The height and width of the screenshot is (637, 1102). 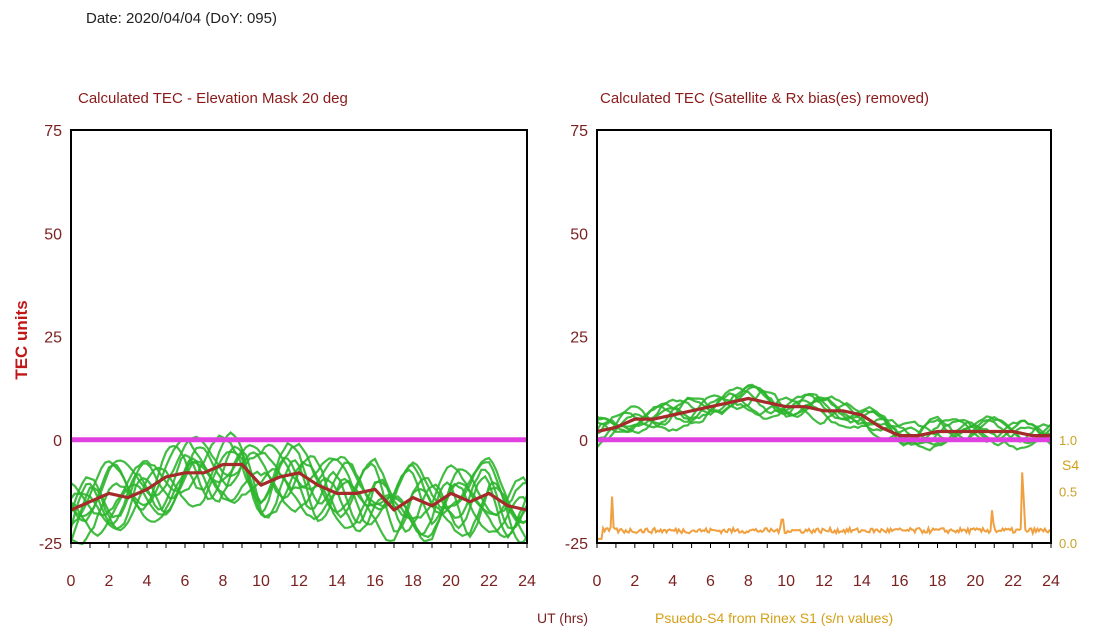 I want to click on right-x-tick-label: 14, so click(x=862, y=581).